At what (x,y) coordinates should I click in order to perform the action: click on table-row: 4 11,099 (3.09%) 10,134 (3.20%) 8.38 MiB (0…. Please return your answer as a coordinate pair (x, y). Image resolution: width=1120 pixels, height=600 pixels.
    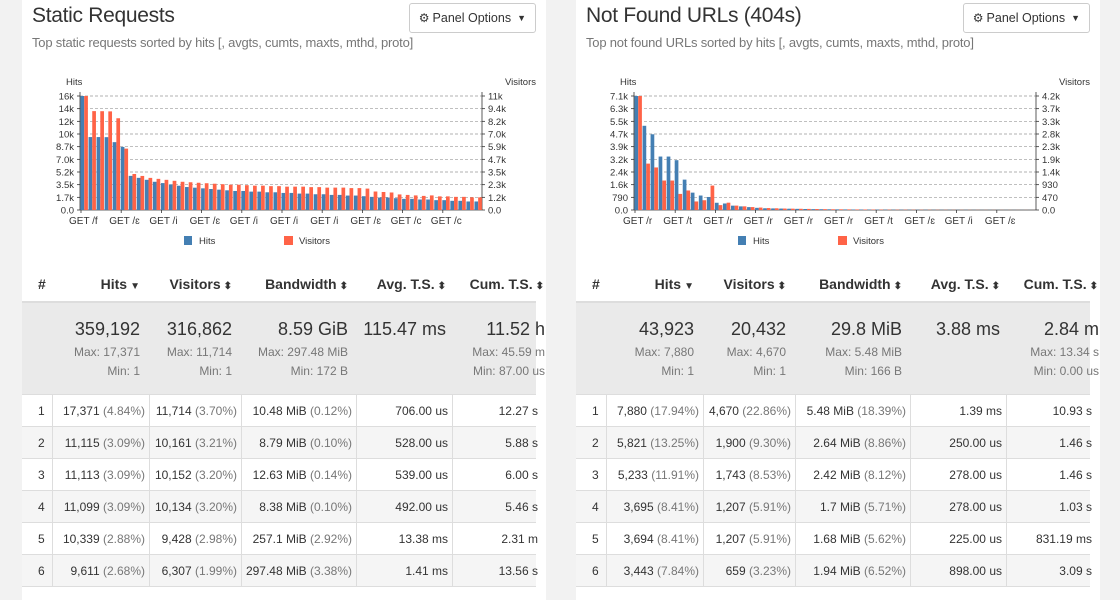
    Looking at the image, I should click on (280, 507).